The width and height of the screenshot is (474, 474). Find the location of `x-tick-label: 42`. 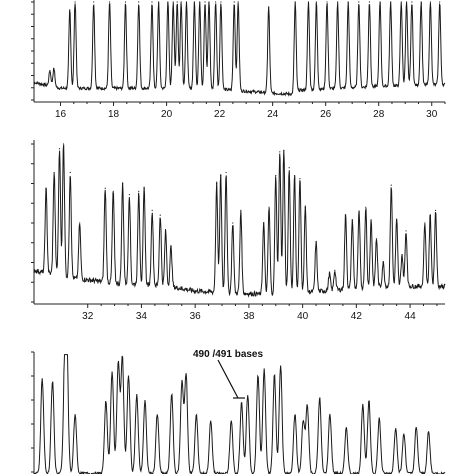

x-tick-label: 42 is located at coordinates (357, 316).